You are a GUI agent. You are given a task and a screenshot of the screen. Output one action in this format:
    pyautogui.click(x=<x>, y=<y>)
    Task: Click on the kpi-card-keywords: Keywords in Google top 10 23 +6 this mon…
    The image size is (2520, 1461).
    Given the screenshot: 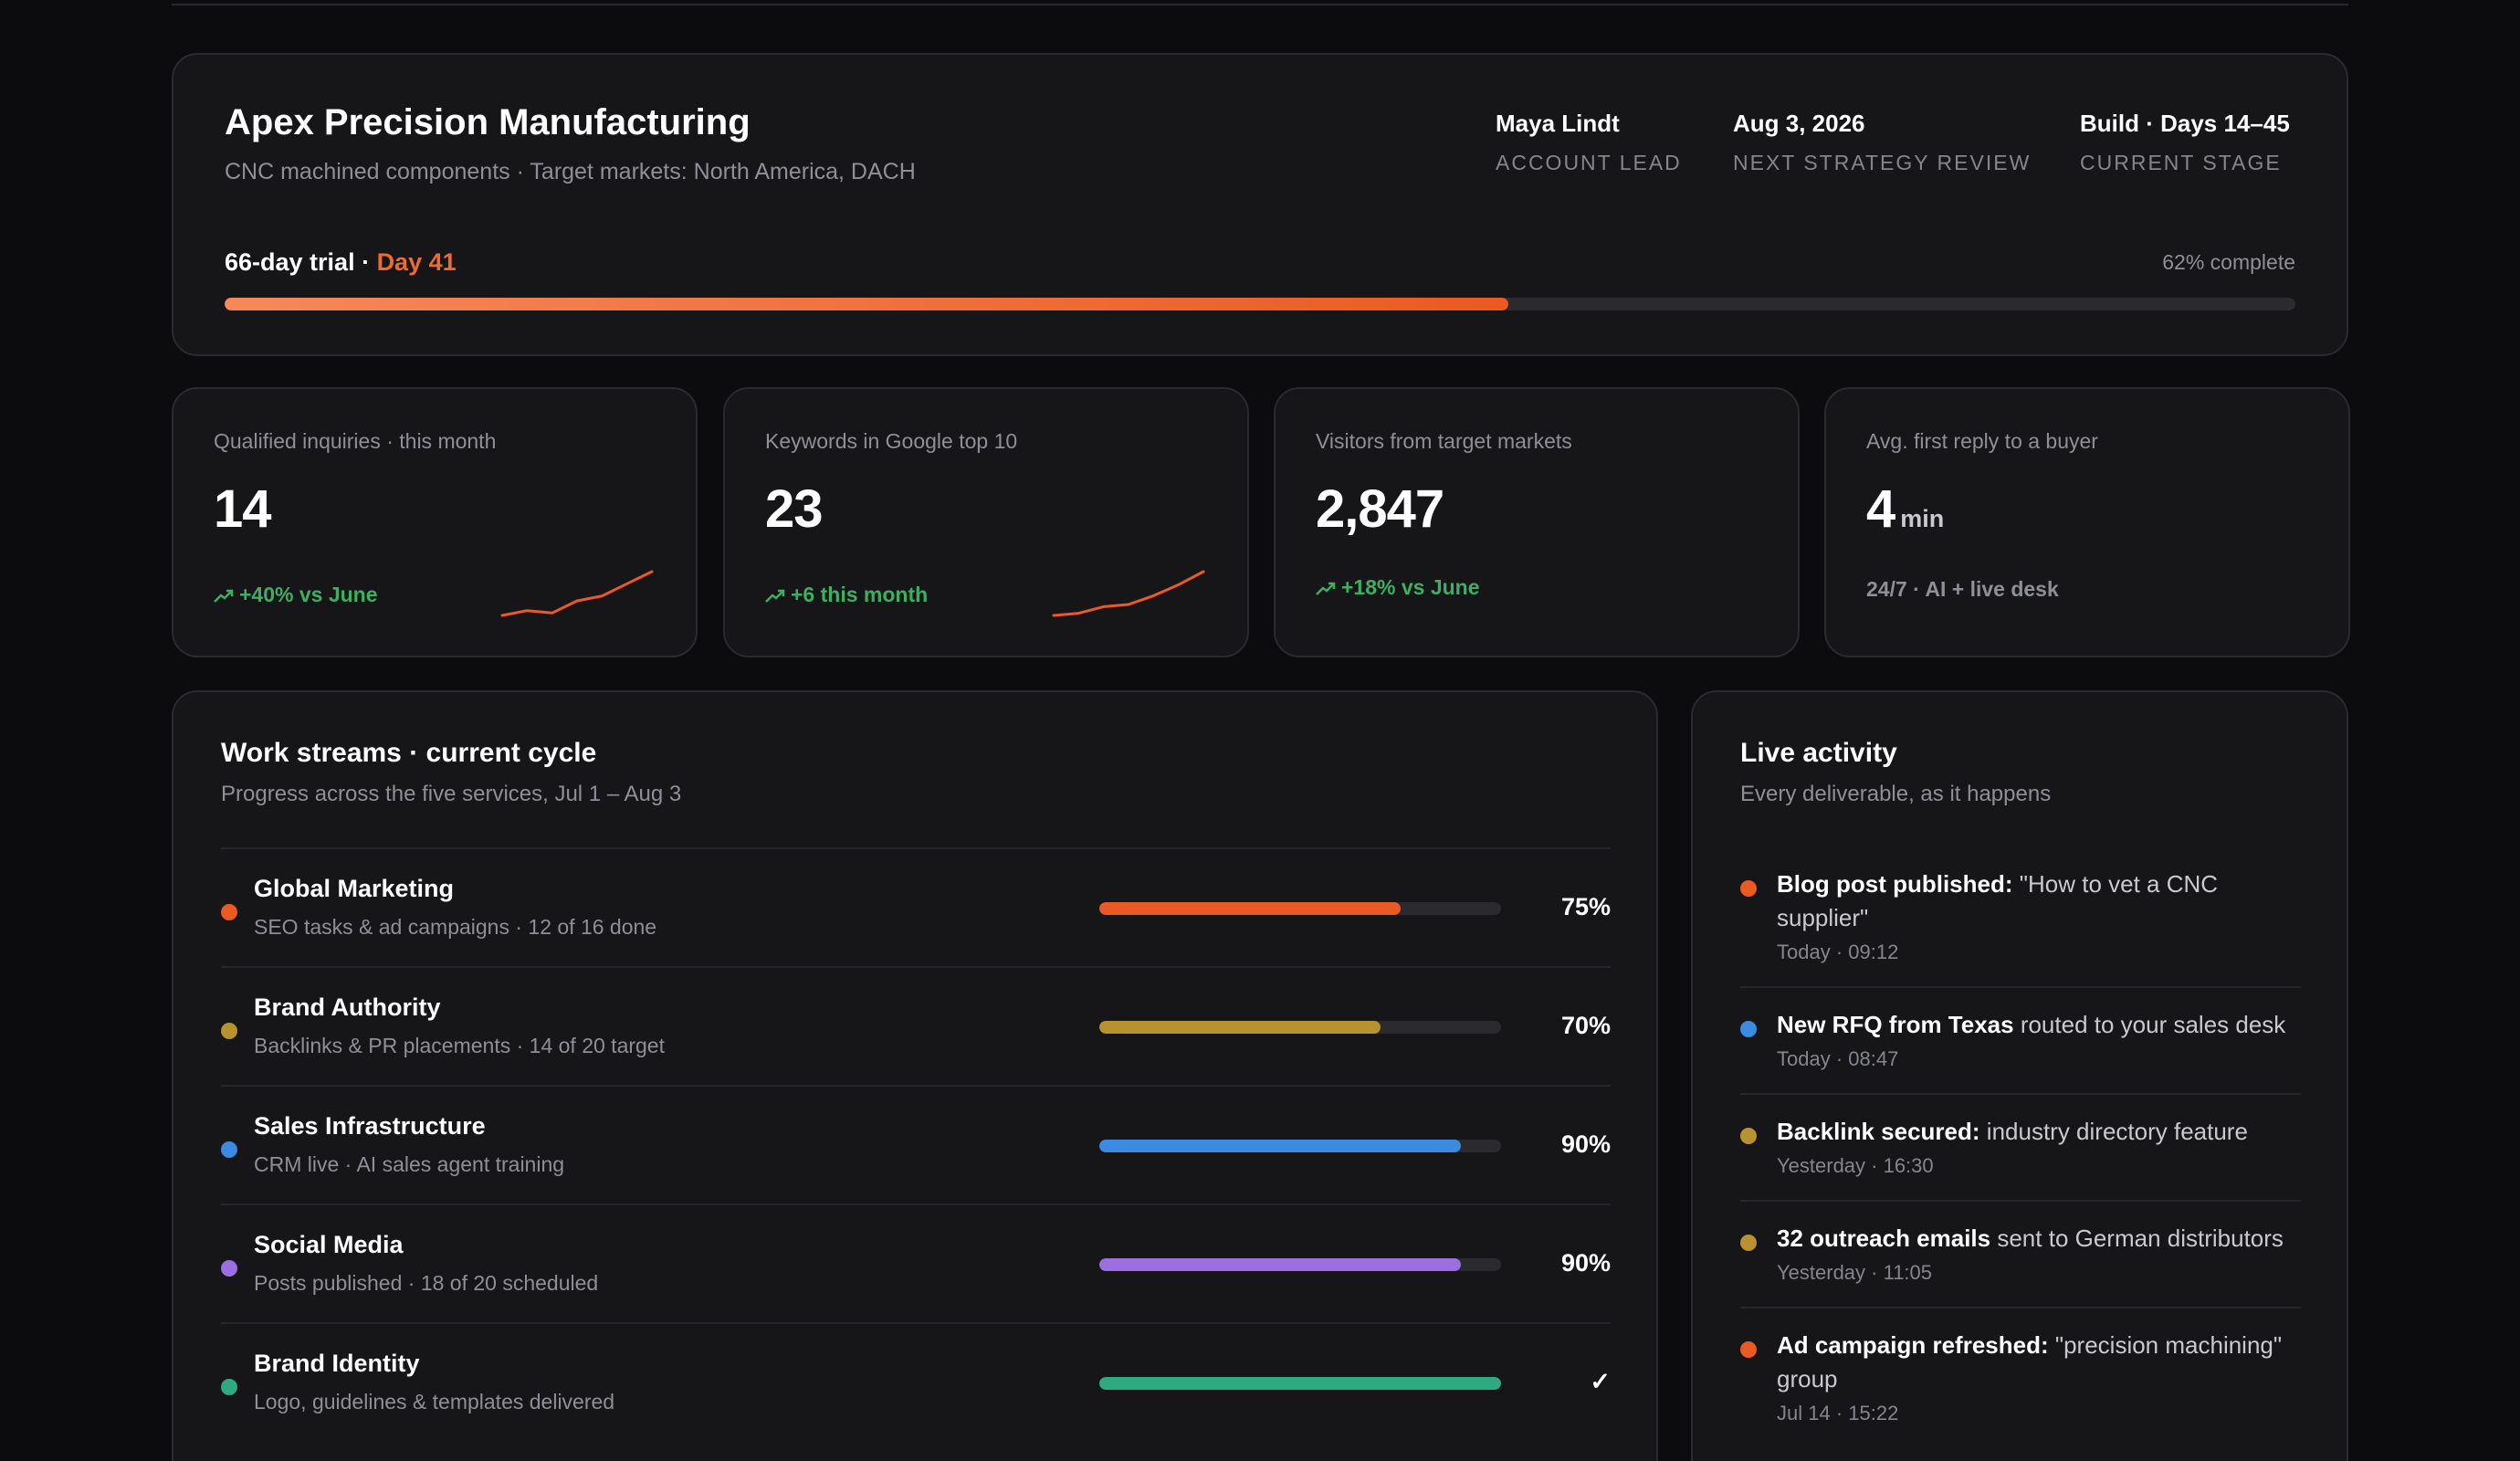 What is the action you would take?
    pyautogui.click(x=986, y=522)
    